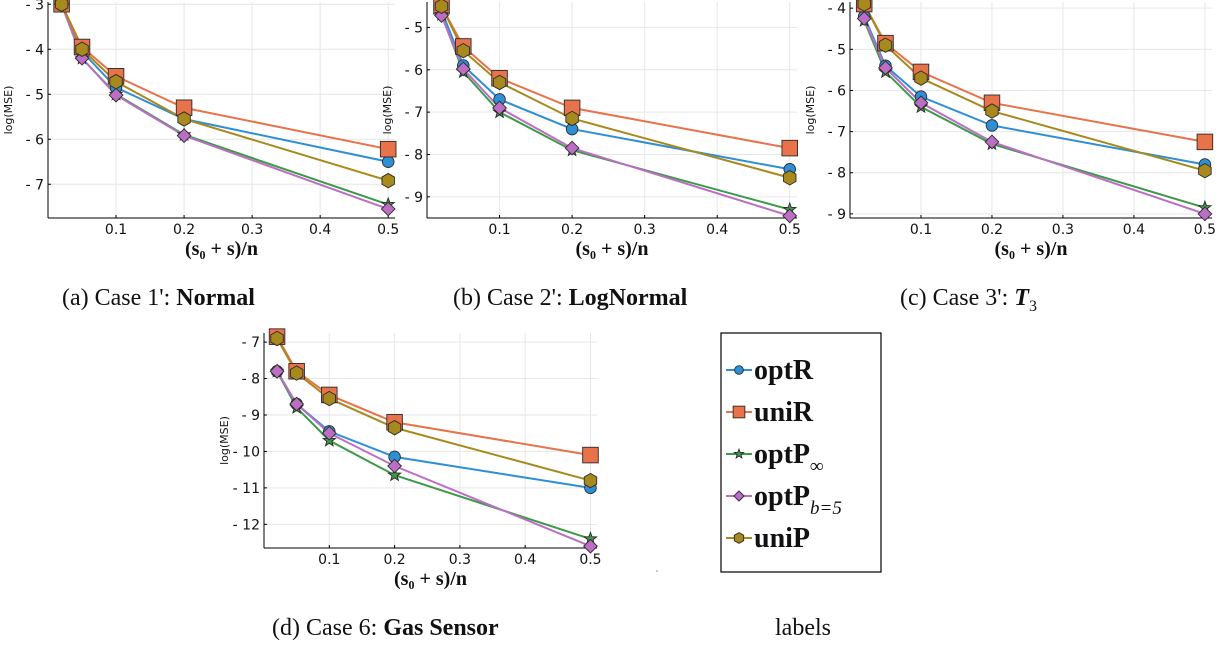 Image resolution: width=1226 pixels, height=649 pixels. What do you see at coordinates (798, 500) in the screenshot?
I see `legend-label: optPb=5` at bounding box center [798, 500].